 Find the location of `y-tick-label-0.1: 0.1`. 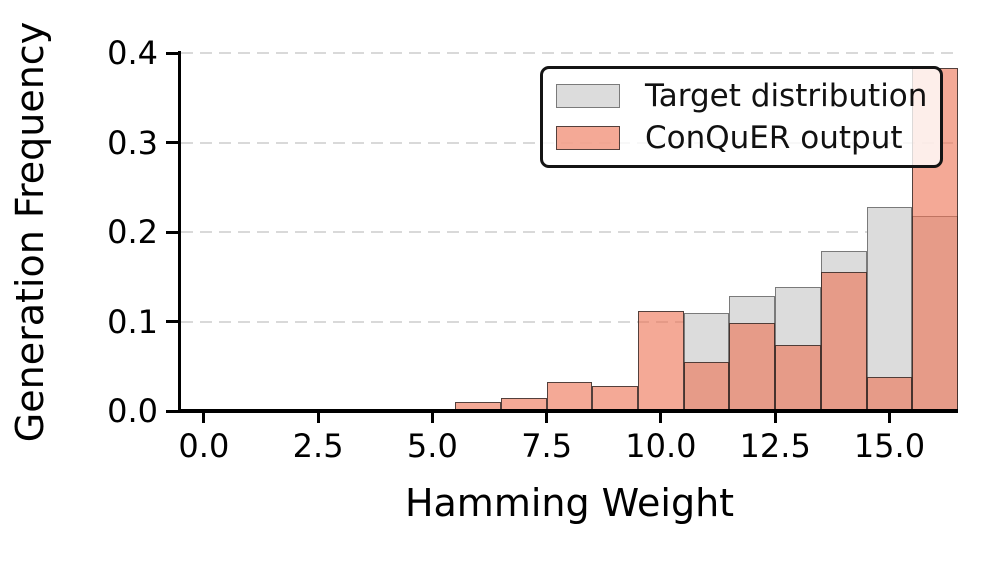

y-tick-label-0.1: 0.1 is located at coordinates (132, 321).